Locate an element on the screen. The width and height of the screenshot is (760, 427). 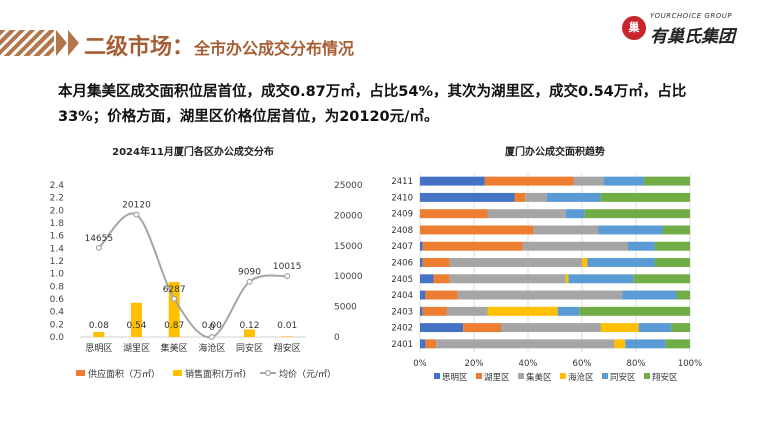
price-data-label: 0 is located at coordinates (212, 328).